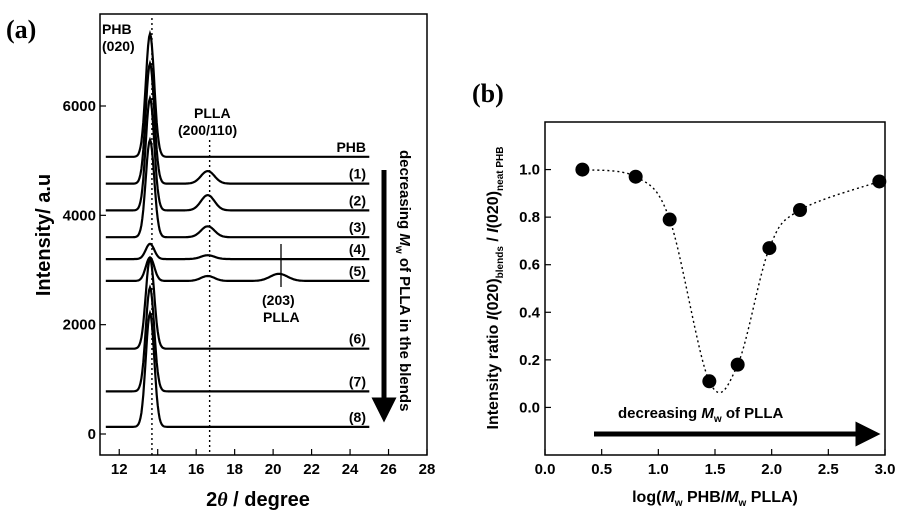  I want to click on panel-b-x-axis-label: log(Mw PHB/Mw PLLA), so click(715, 499).